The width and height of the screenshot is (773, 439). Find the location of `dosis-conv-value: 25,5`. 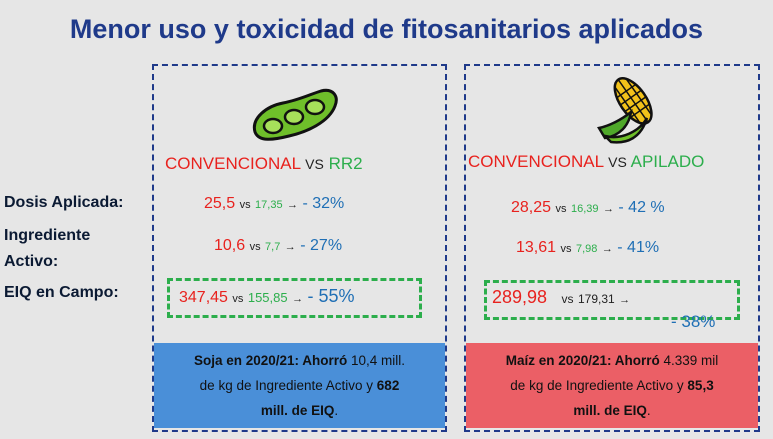

dosis-conv-value: 25,5 is located at coordinates (220, 203).